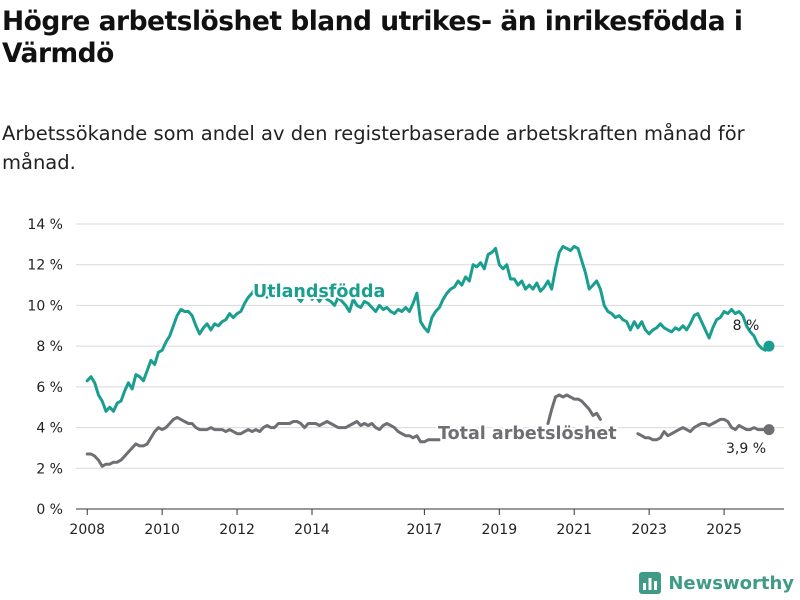 The width and height of the screenshot is (800, 600). I want to click on end-value-label-utlandsfodda: 8 %, so click(746, 326).